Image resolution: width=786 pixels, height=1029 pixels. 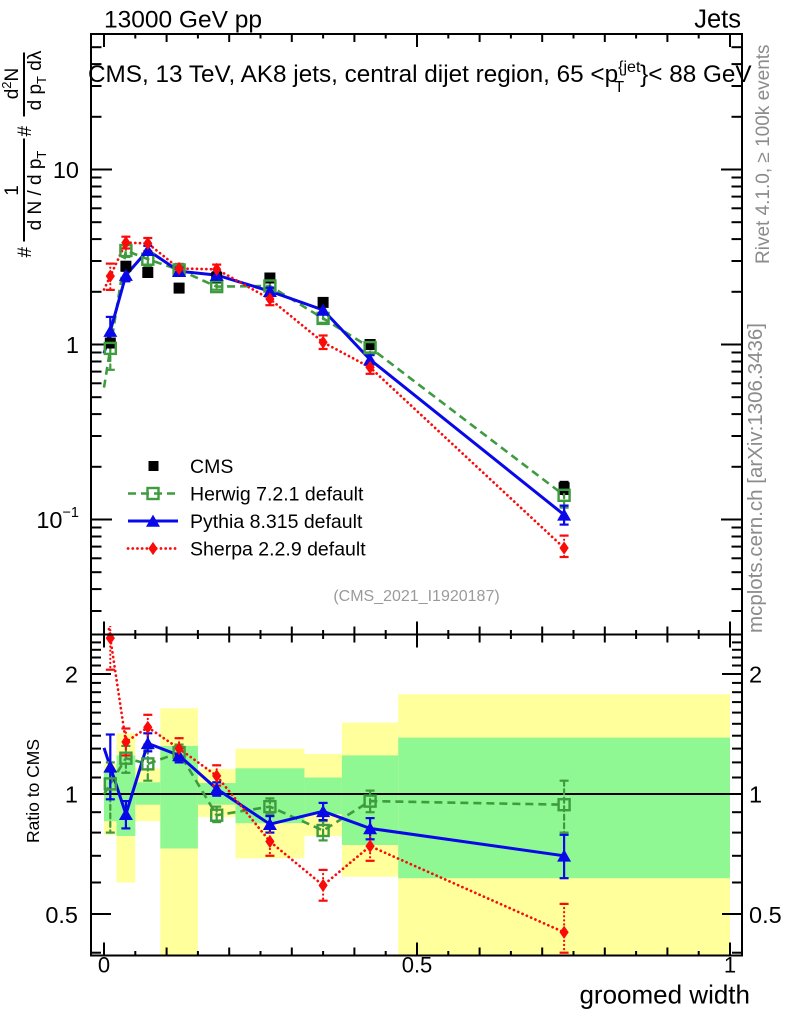 What do you see at coordinates (755, 478) in the screenshot?
I see `svg-text:mcplots.cern.ch [arXiv:1306.34: mcplots.cern.ch [arXiv:1306.3436]` at bounding box center [755, 478].